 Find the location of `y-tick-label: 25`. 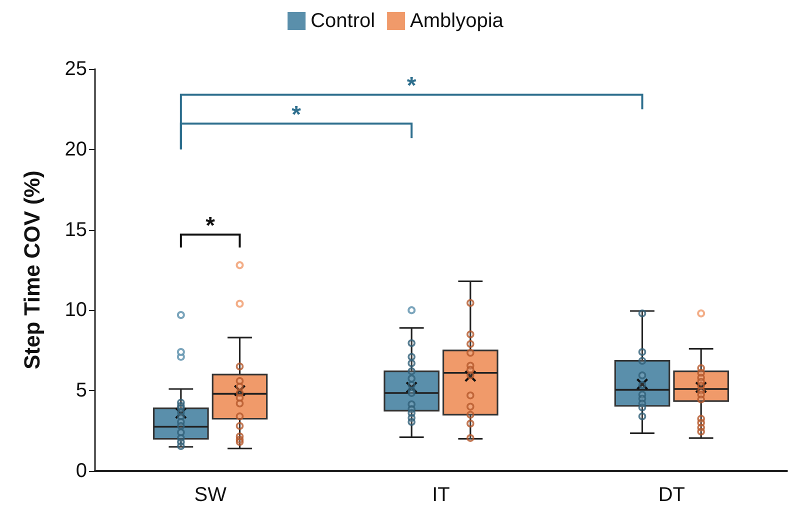

y-tick-label: 25 is located at coordinates (75, 69).